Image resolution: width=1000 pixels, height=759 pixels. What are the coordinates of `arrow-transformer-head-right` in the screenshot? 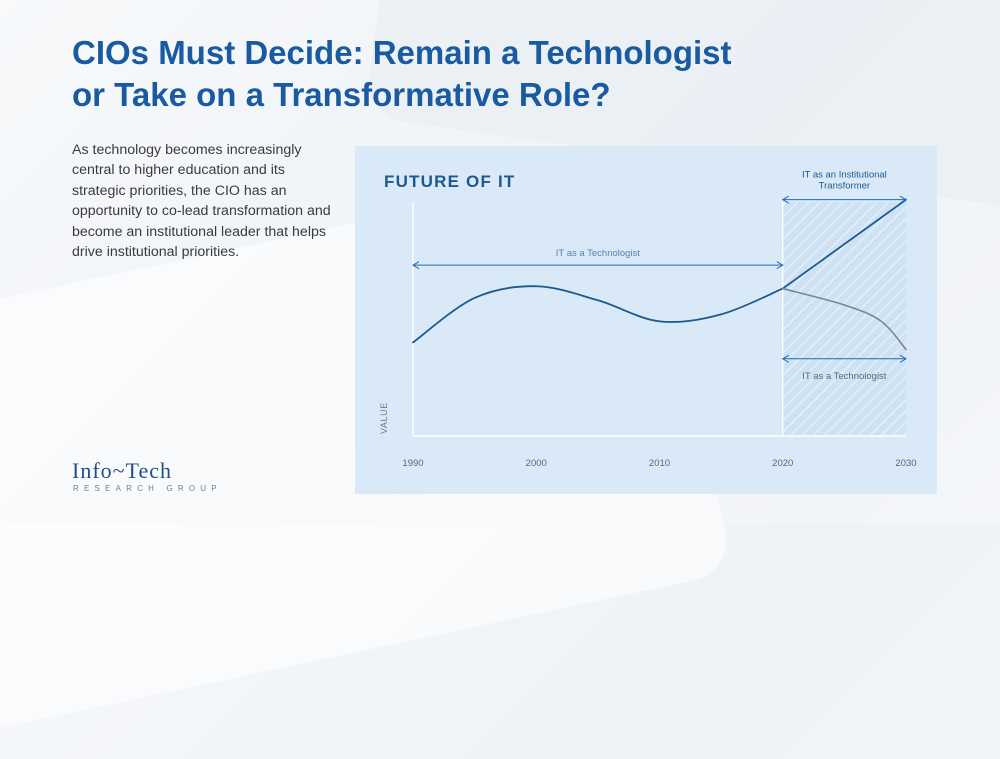 It's located at (903, 199).